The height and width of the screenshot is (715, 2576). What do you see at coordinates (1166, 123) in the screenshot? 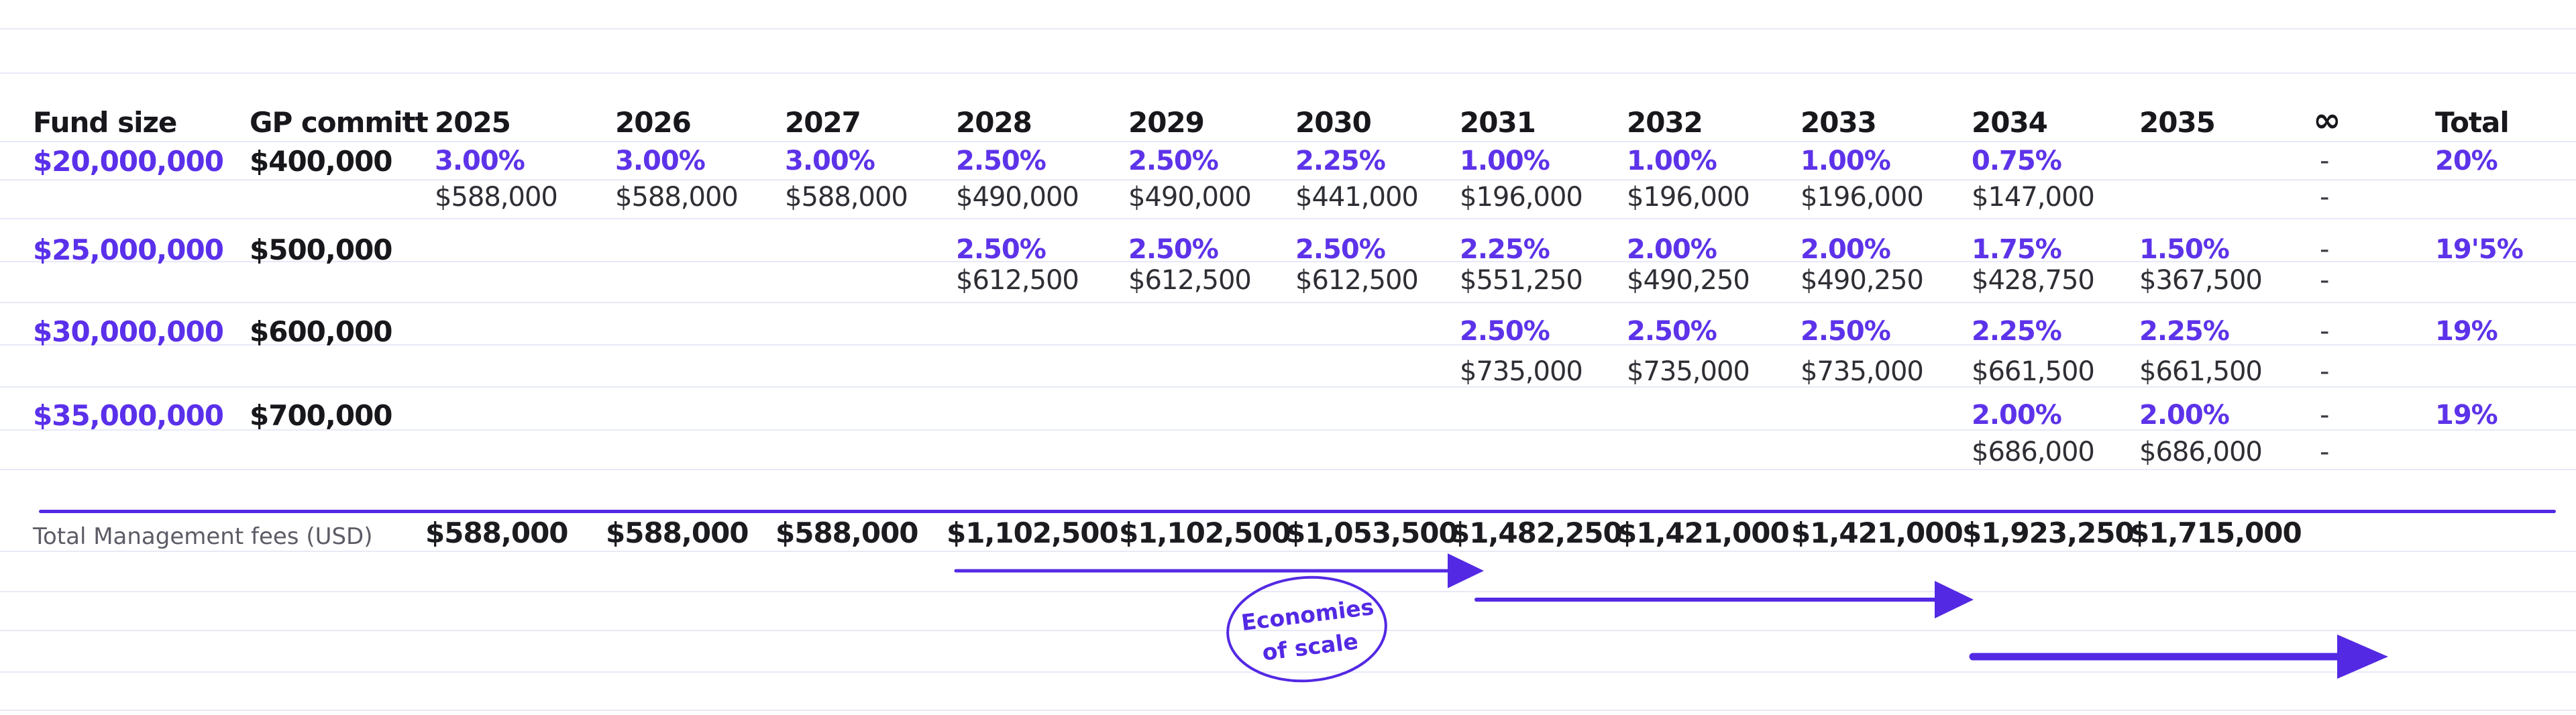
I see `col-header-2029: 2029` at bounding box center [1166, 123].